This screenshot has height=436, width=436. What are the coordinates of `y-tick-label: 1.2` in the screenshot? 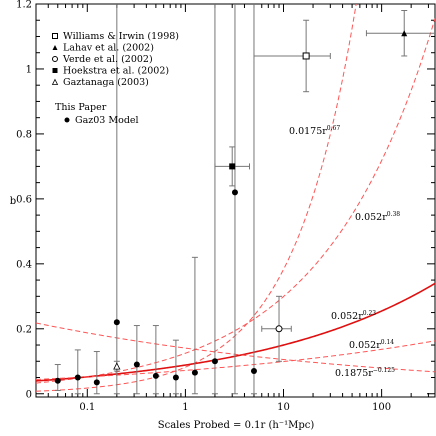 It's located at (24, 5).